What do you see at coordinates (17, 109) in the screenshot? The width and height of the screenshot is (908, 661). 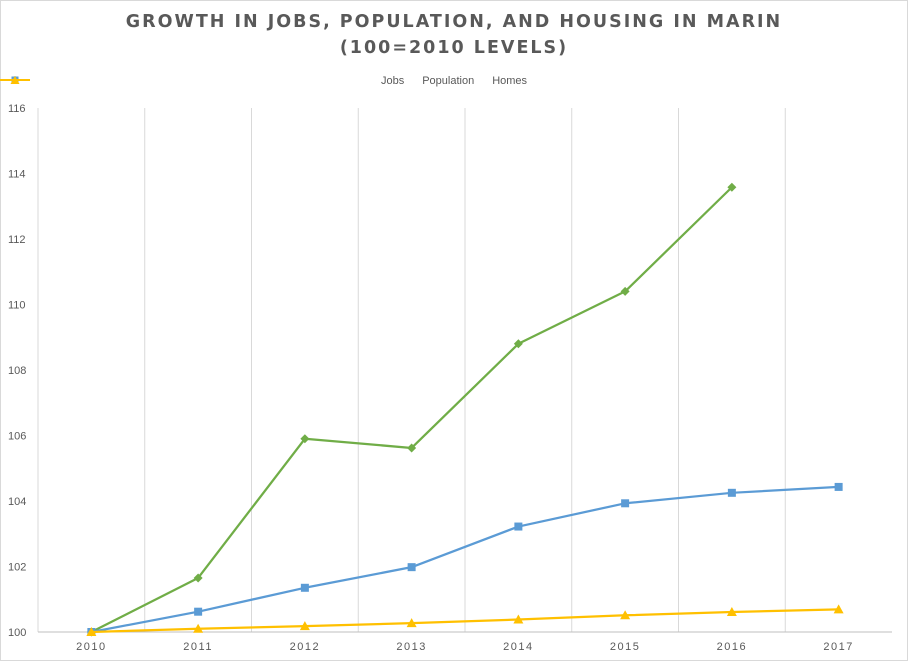 I see `y-tick-label: 116` at bounding box center [17, 109].